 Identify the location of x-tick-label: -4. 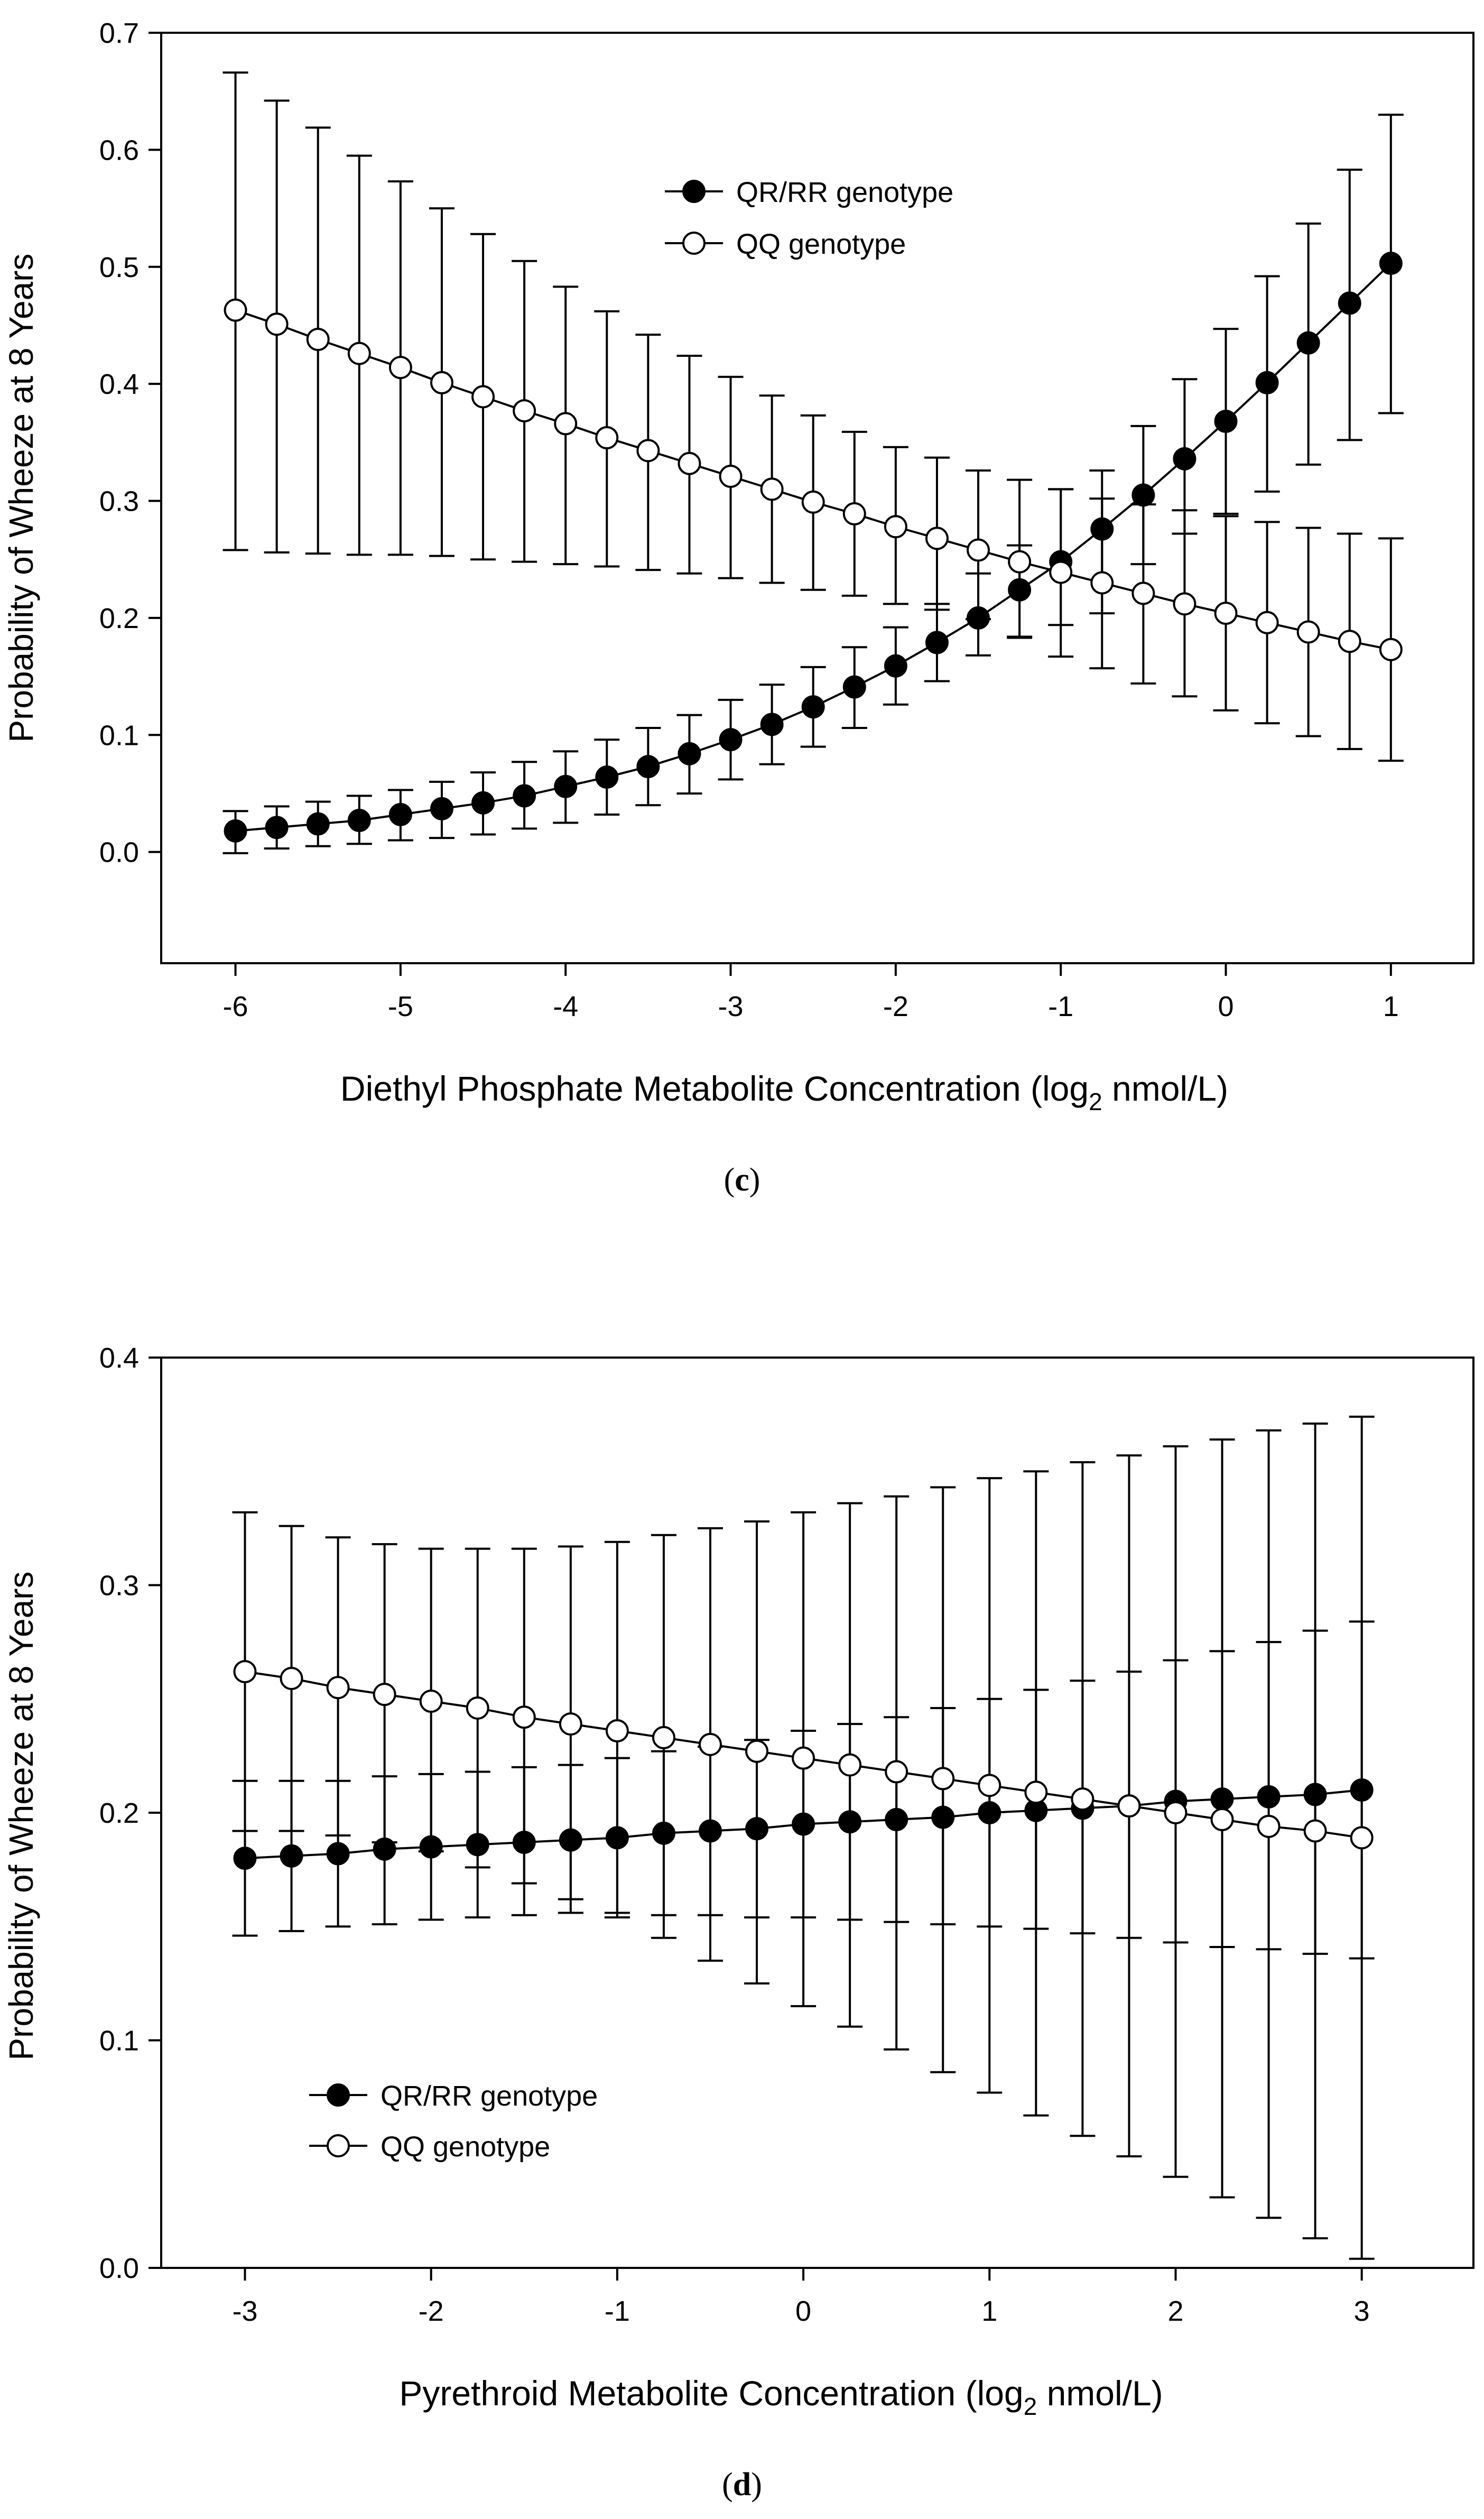
(565, 1006).